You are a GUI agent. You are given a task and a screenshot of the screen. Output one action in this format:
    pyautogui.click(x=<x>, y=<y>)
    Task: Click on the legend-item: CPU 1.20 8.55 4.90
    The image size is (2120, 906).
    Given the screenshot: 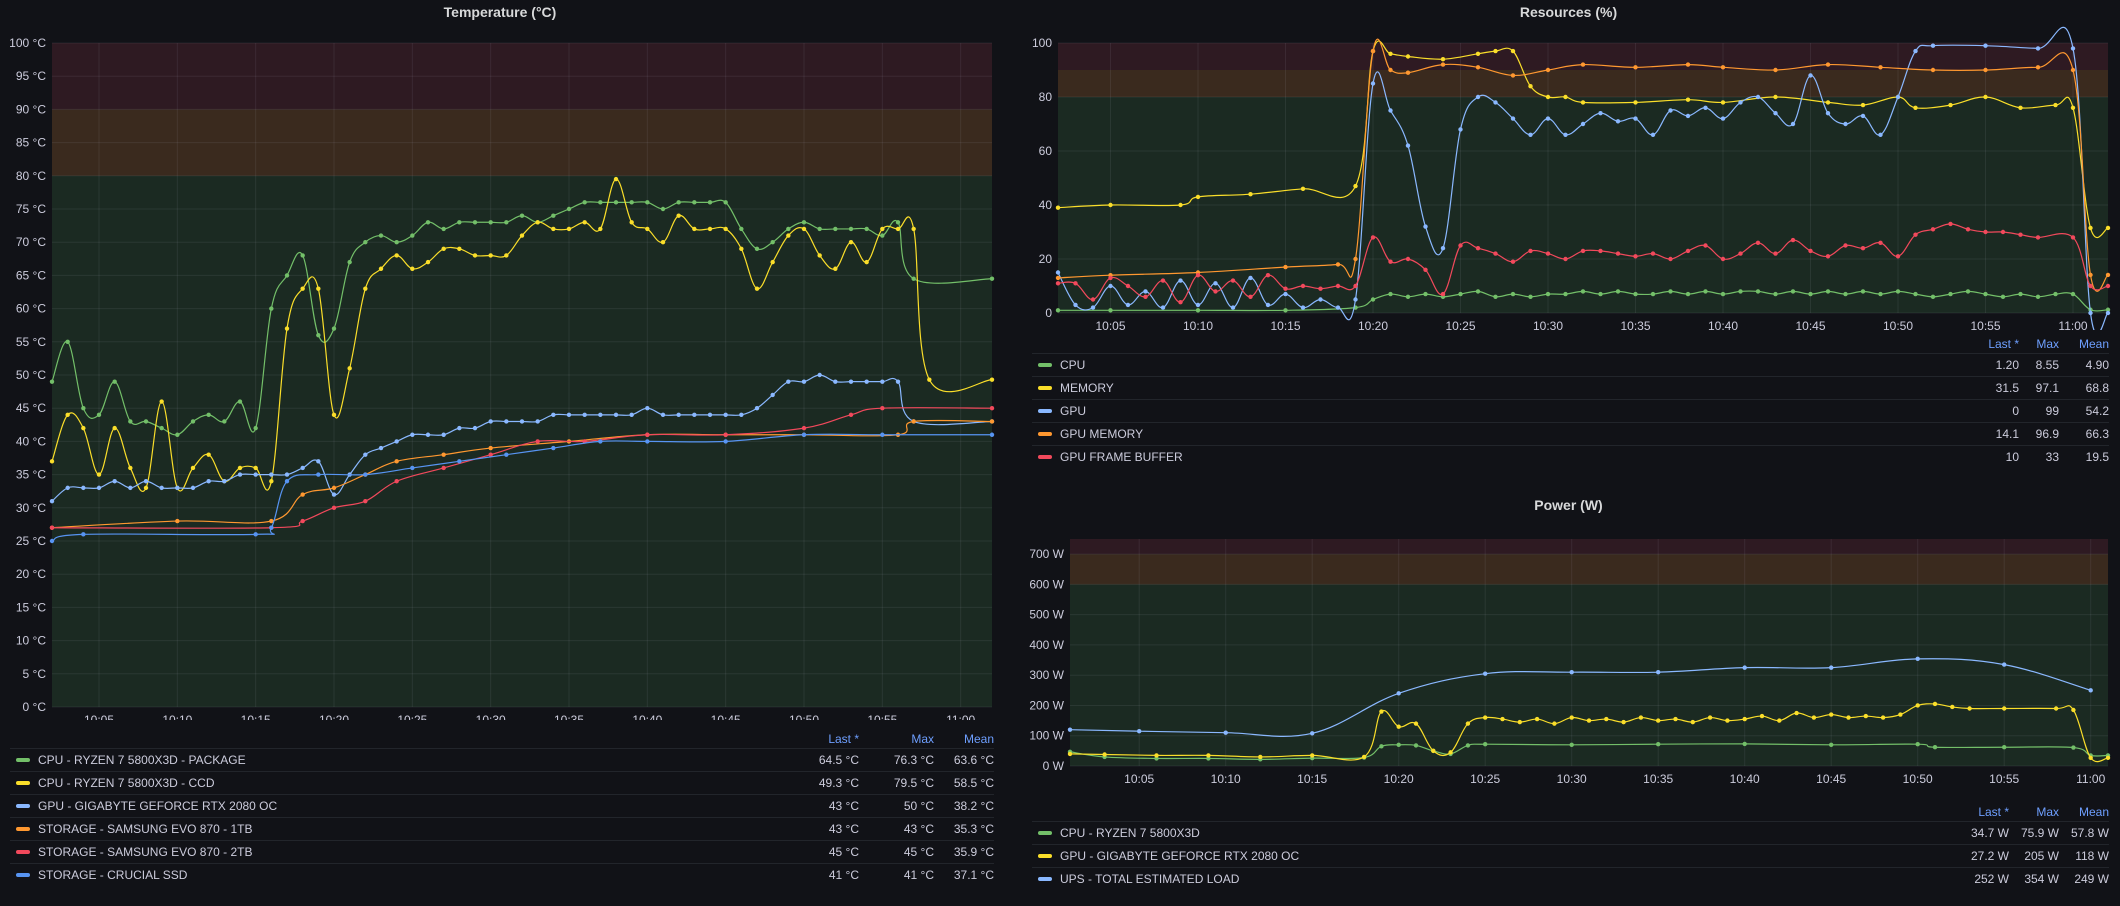 What is the action you would take?
    pyautogui.click(x=1570, y=364)
    